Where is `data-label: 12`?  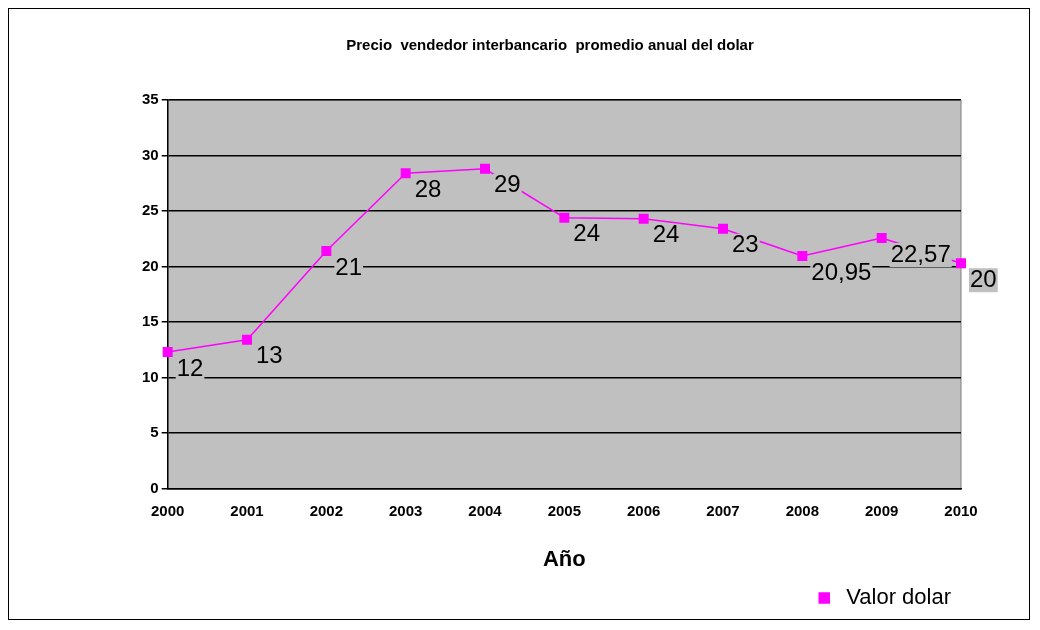
data-label: 12 is located at coordinates (190, 367).